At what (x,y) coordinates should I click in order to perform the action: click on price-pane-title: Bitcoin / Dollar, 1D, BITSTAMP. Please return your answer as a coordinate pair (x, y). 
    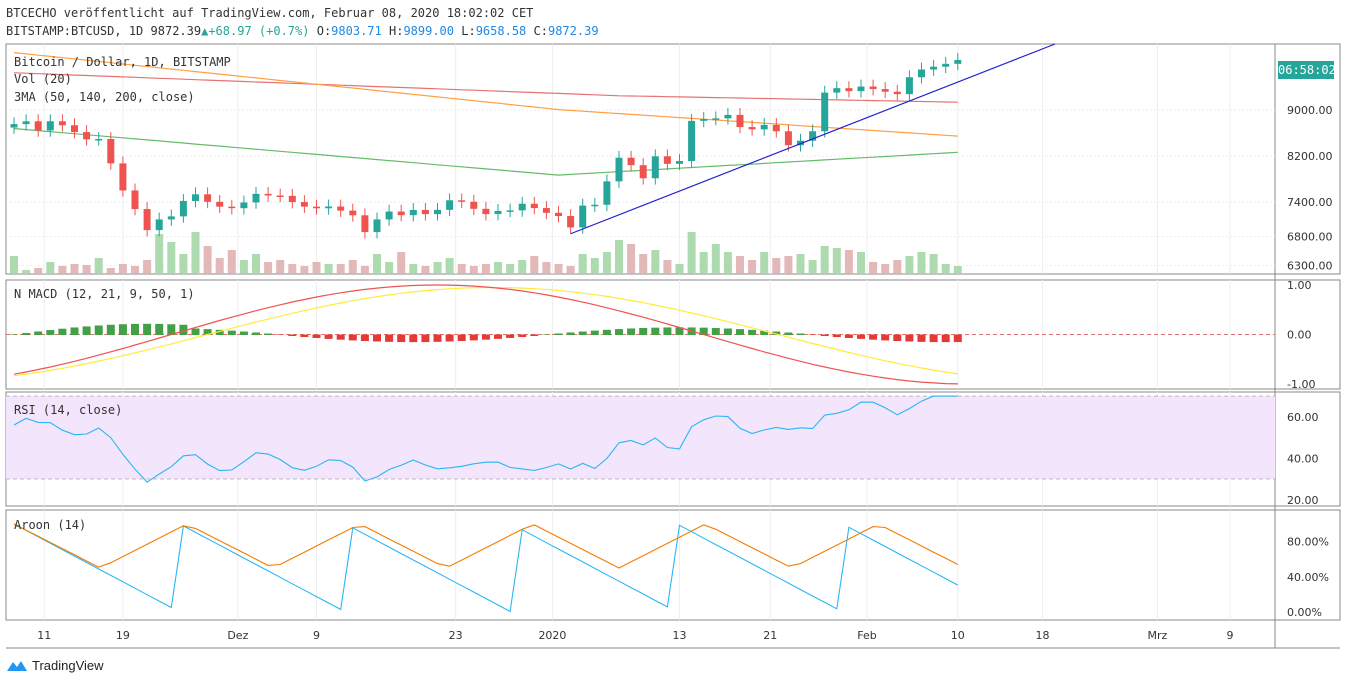
    Looking at the image, I should click on (122, 62).